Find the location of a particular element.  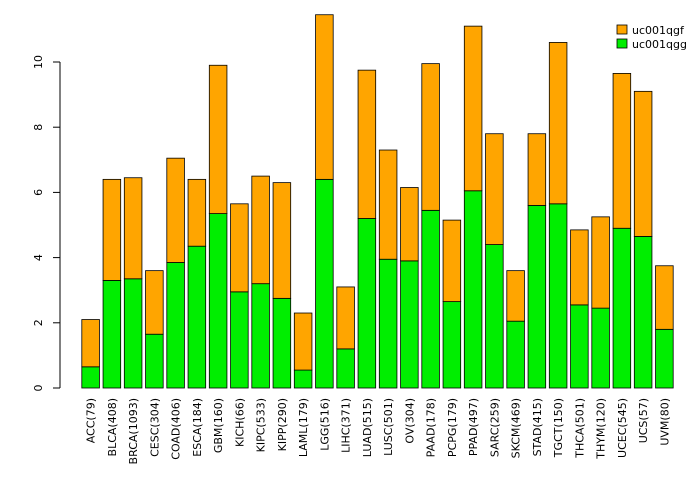

x-tick-label: ACC(79) is located at coordinates (91, 420).